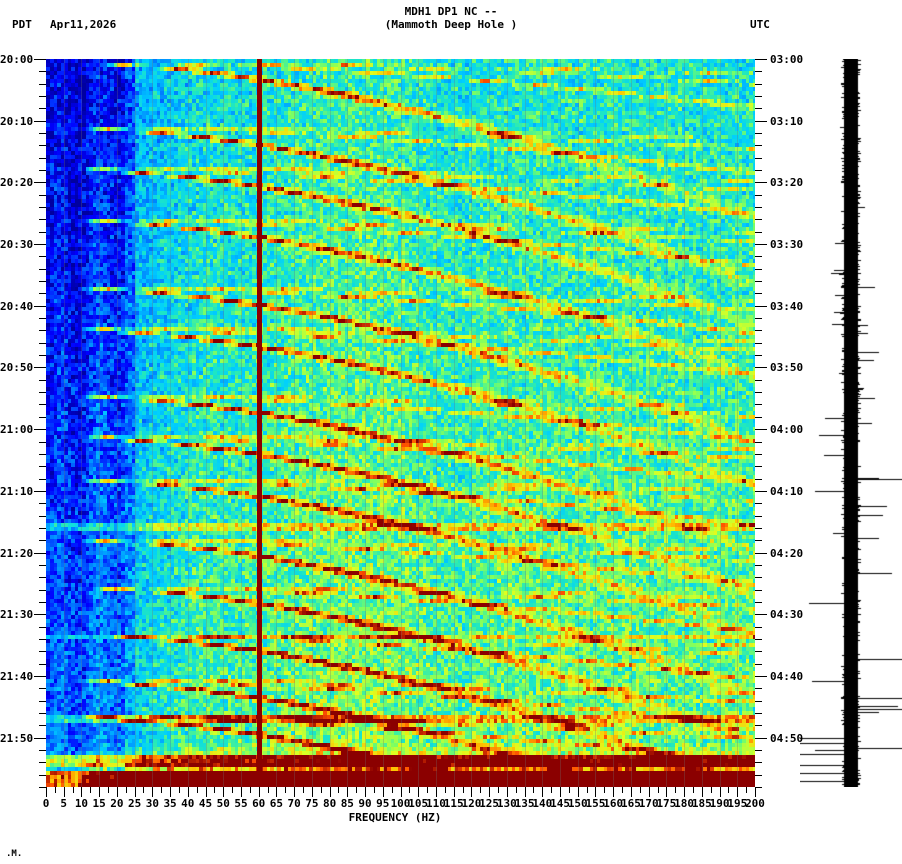  Describe the element at coordinates (471, 803) in the screenshot. I see `x-axis-tick-label: 120` at that location.